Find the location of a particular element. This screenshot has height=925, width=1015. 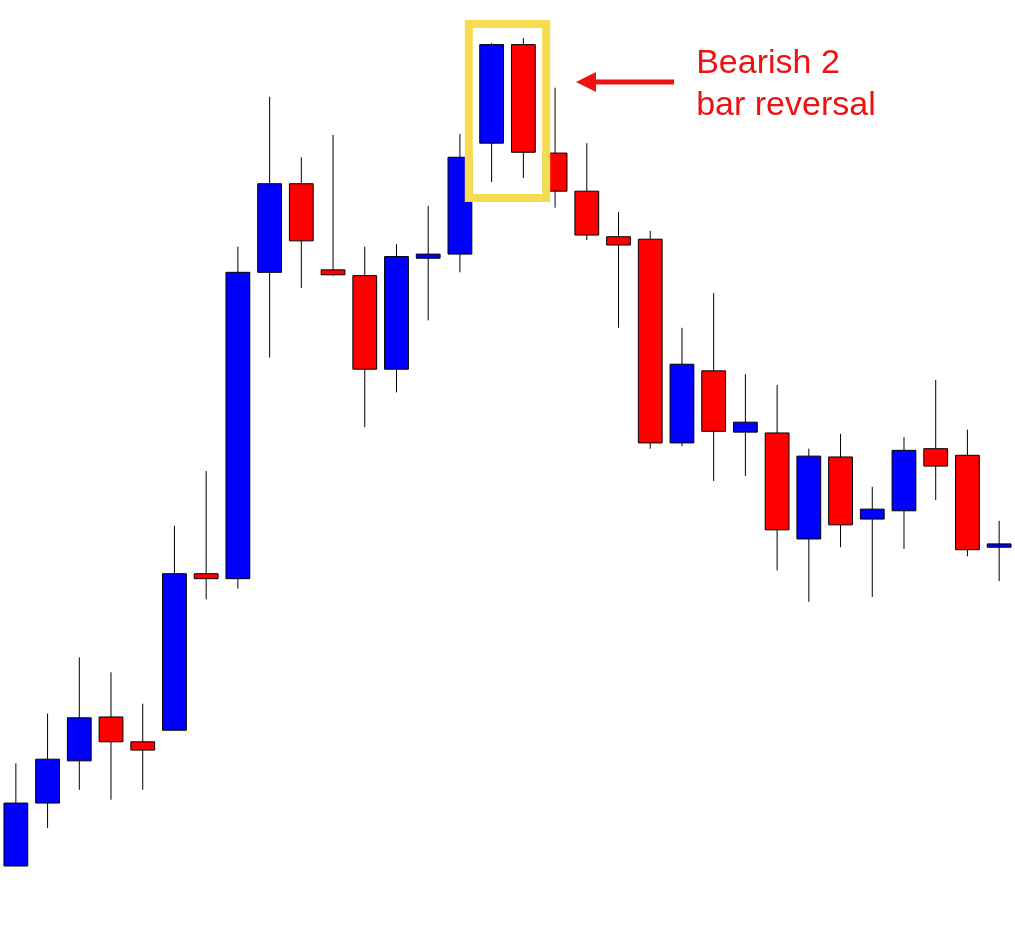

annotation: Bearish 2 bar reversal is located at coordinates (786, 82).